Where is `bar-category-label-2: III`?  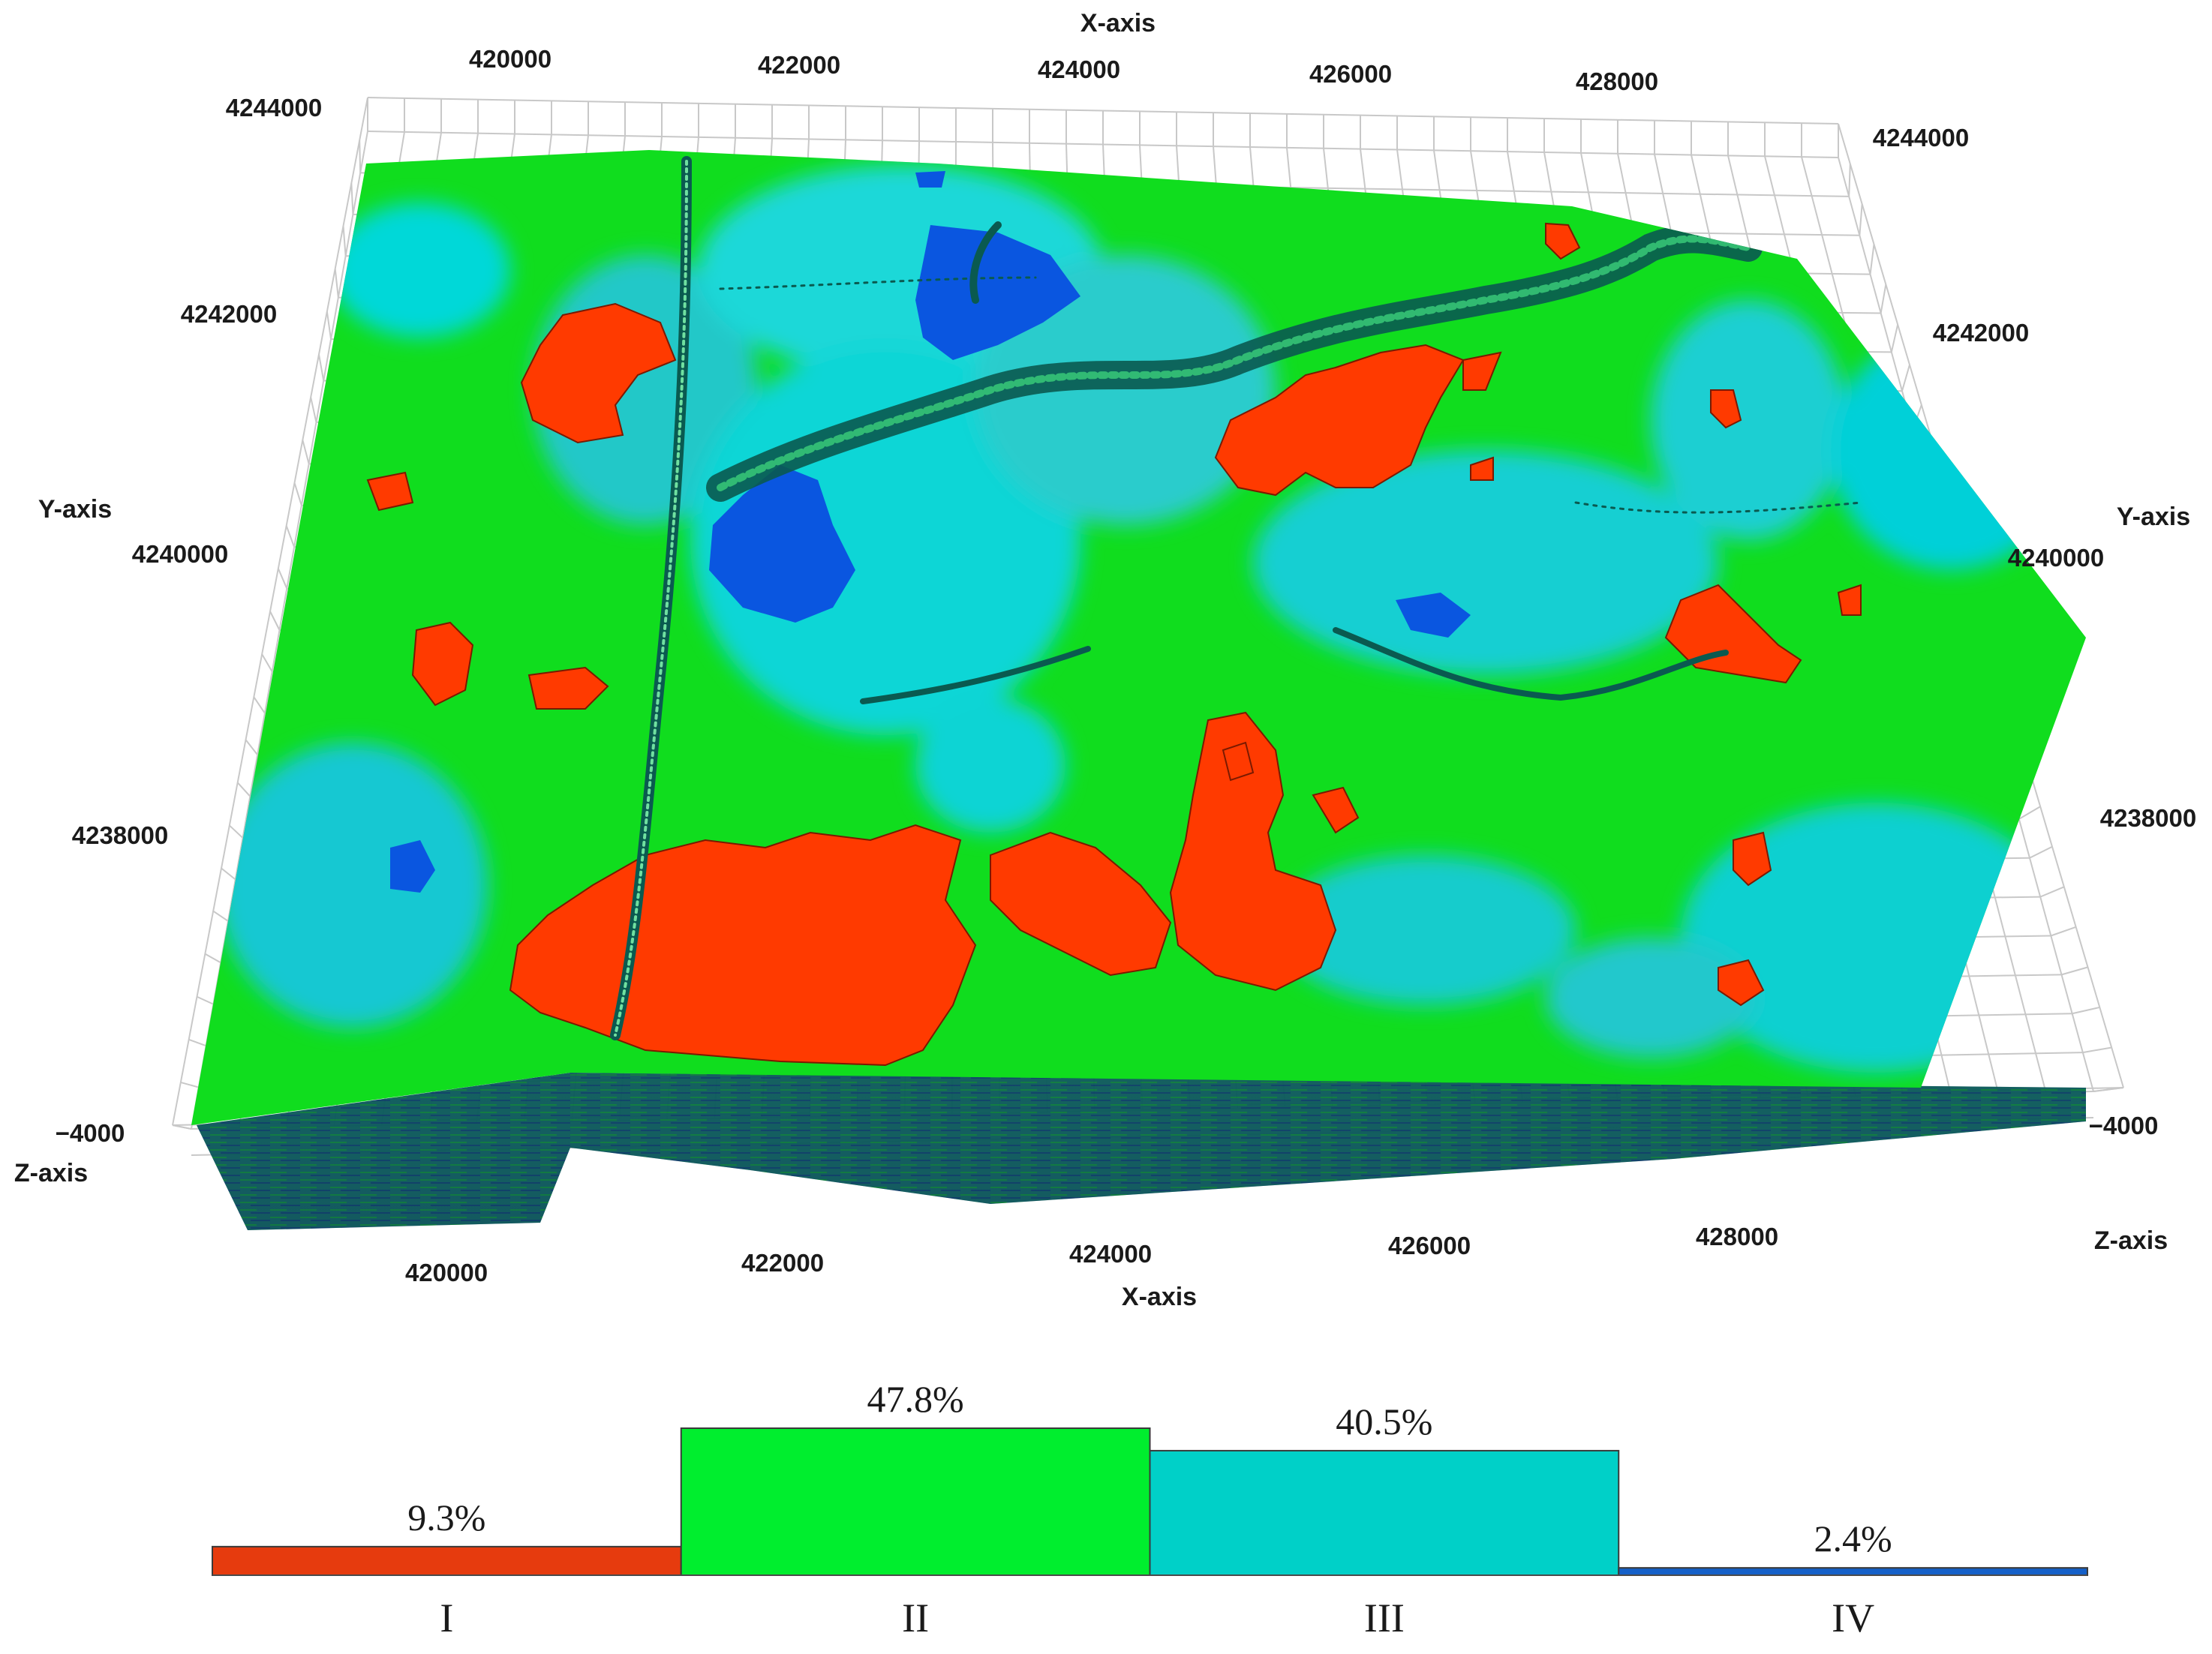
bar-category-label-2: III is located at coordinates (1385, 1617).